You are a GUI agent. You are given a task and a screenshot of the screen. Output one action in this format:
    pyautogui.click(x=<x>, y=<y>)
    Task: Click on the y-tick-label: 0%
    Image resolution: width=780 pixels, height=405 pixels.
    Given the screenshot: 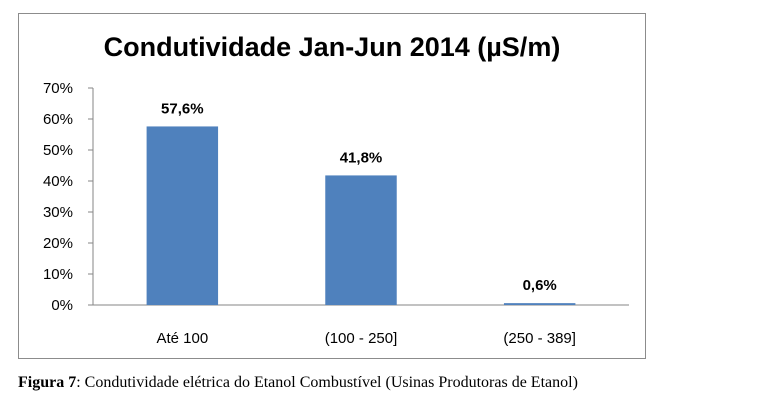 What is the action you would take?
    pyautogui.click(x=62, y=305)
    